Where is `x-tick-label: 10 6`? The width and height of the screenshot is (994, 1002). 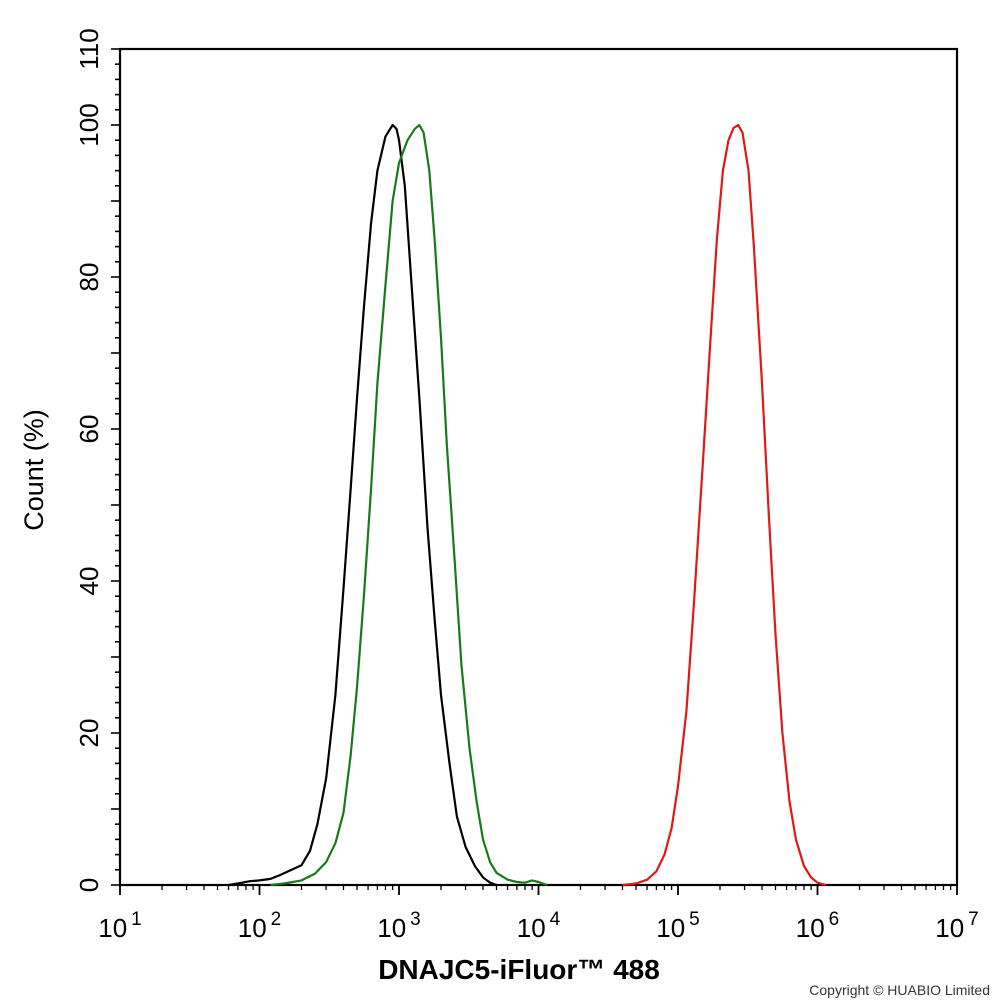 x-tick-label: 10 6 is located at coordinates (818, 926).